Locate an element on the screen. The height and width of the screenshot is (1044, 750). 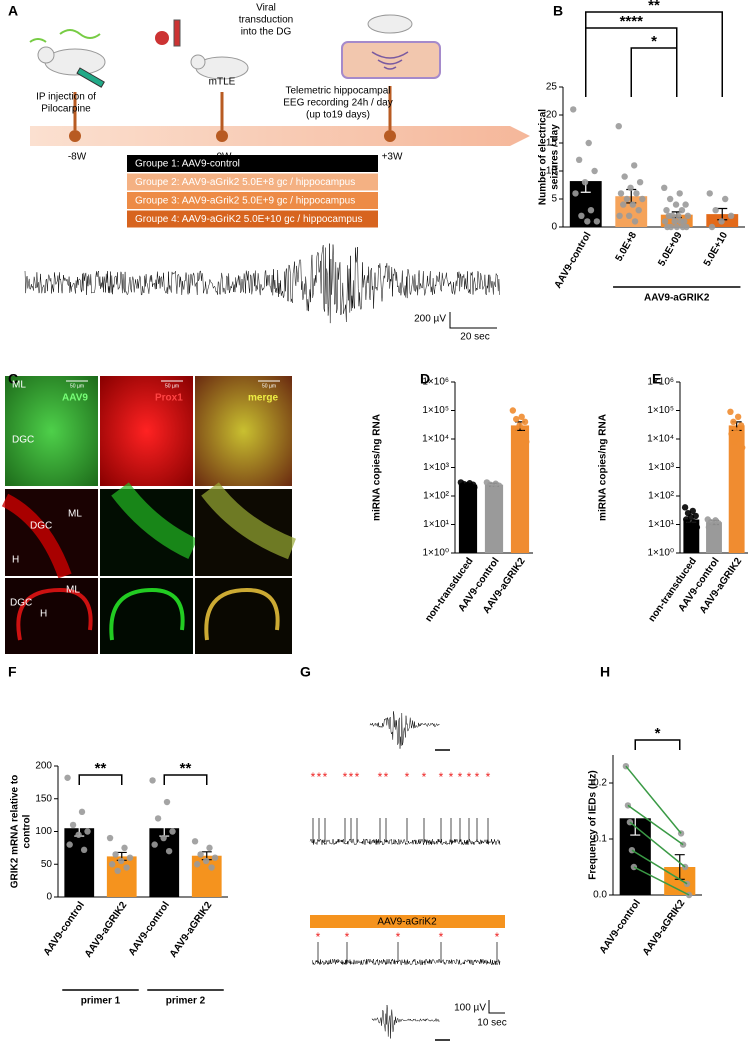
scale-label: 100 µV is located at coordinates (470, 1008).